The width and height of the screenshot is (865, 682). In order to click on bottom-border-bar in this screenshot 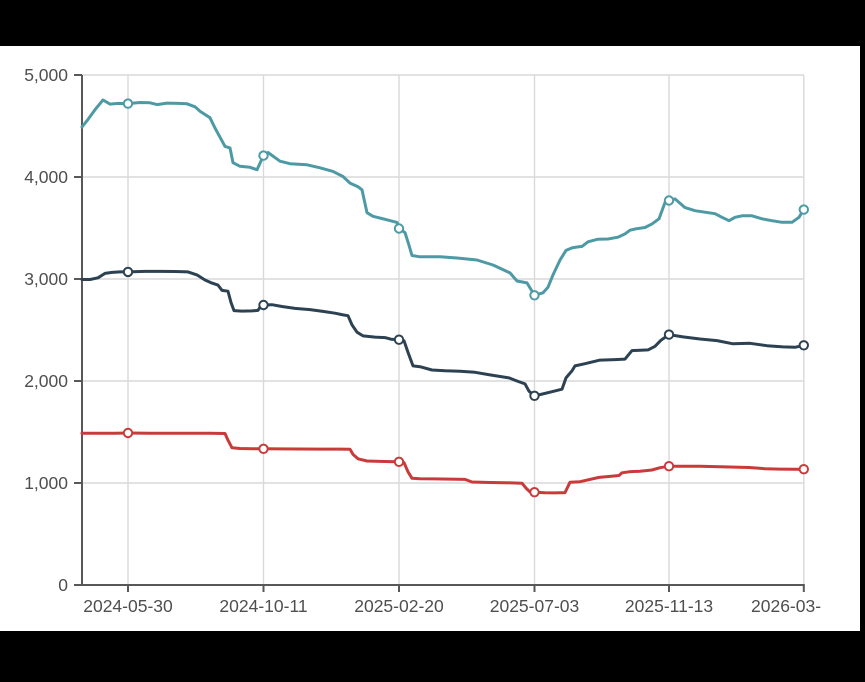, I will do `click(432, 656)`.